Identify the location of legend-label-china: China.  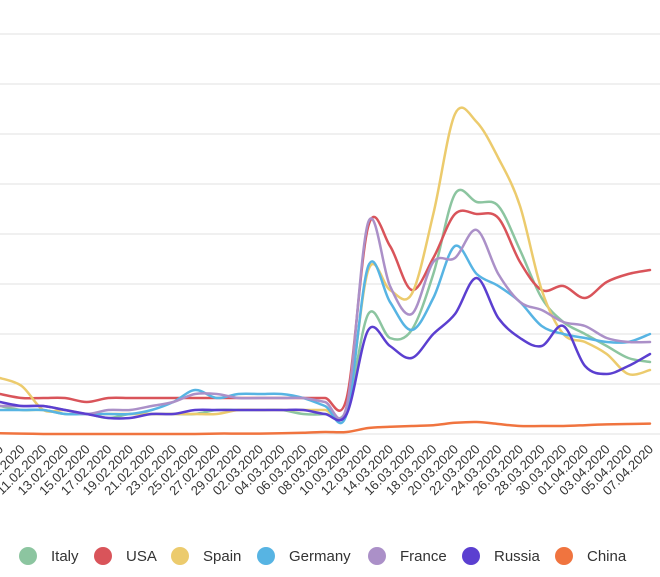
(607, 556).